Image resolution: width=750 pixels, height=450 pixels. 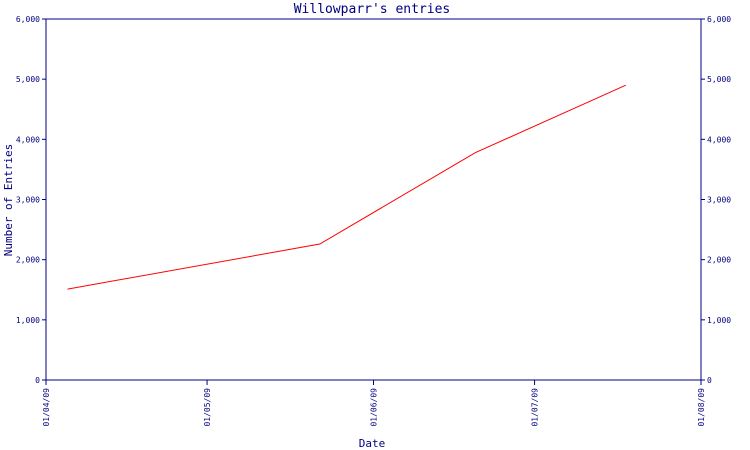 What do you see at coordinates (719, 19) in the screenshot?
I see `y-tick-label-right: 6,000` at bounding box center [719, 19].